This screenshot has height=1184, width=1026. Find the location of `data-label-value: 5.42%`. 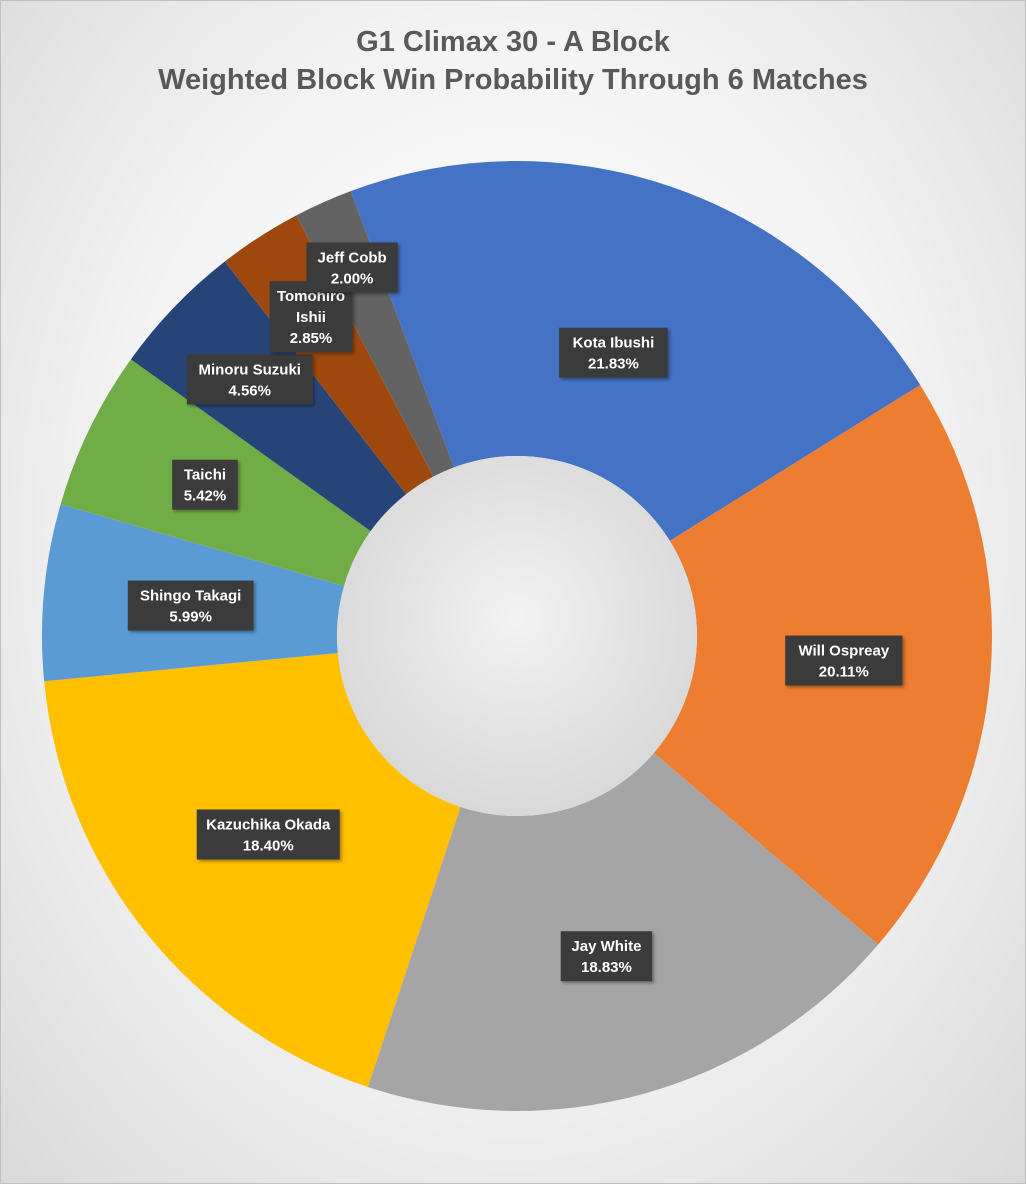

data-label-value: 5.42% is located at coordinates (205, 496).